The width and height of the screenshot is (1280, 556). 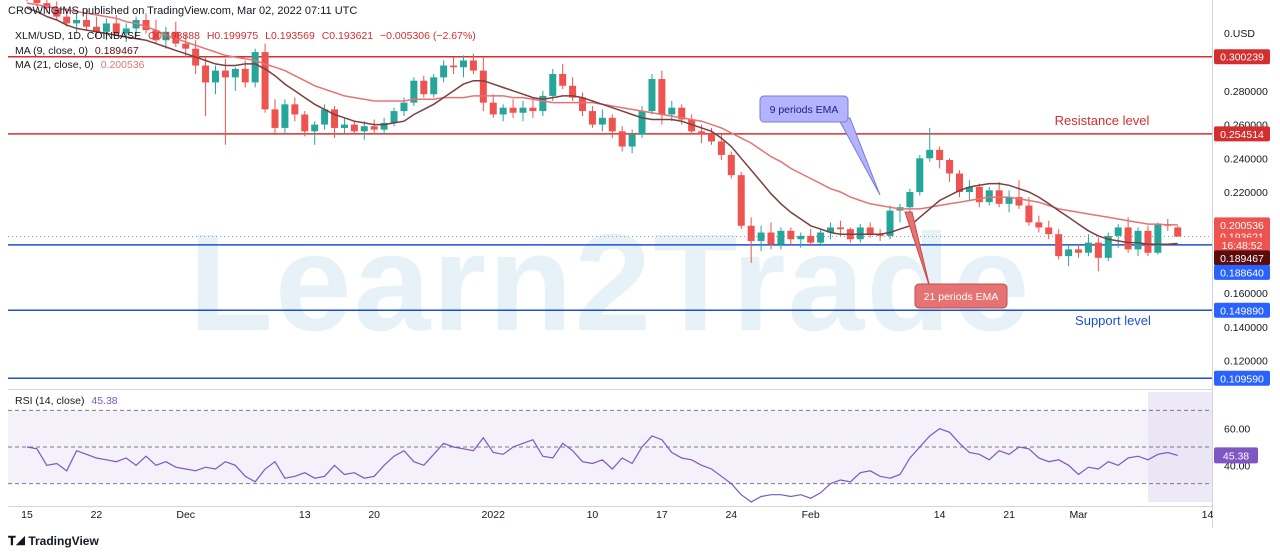 I want to click on time-tick-label: Mar, so click(x=1078, y=515).